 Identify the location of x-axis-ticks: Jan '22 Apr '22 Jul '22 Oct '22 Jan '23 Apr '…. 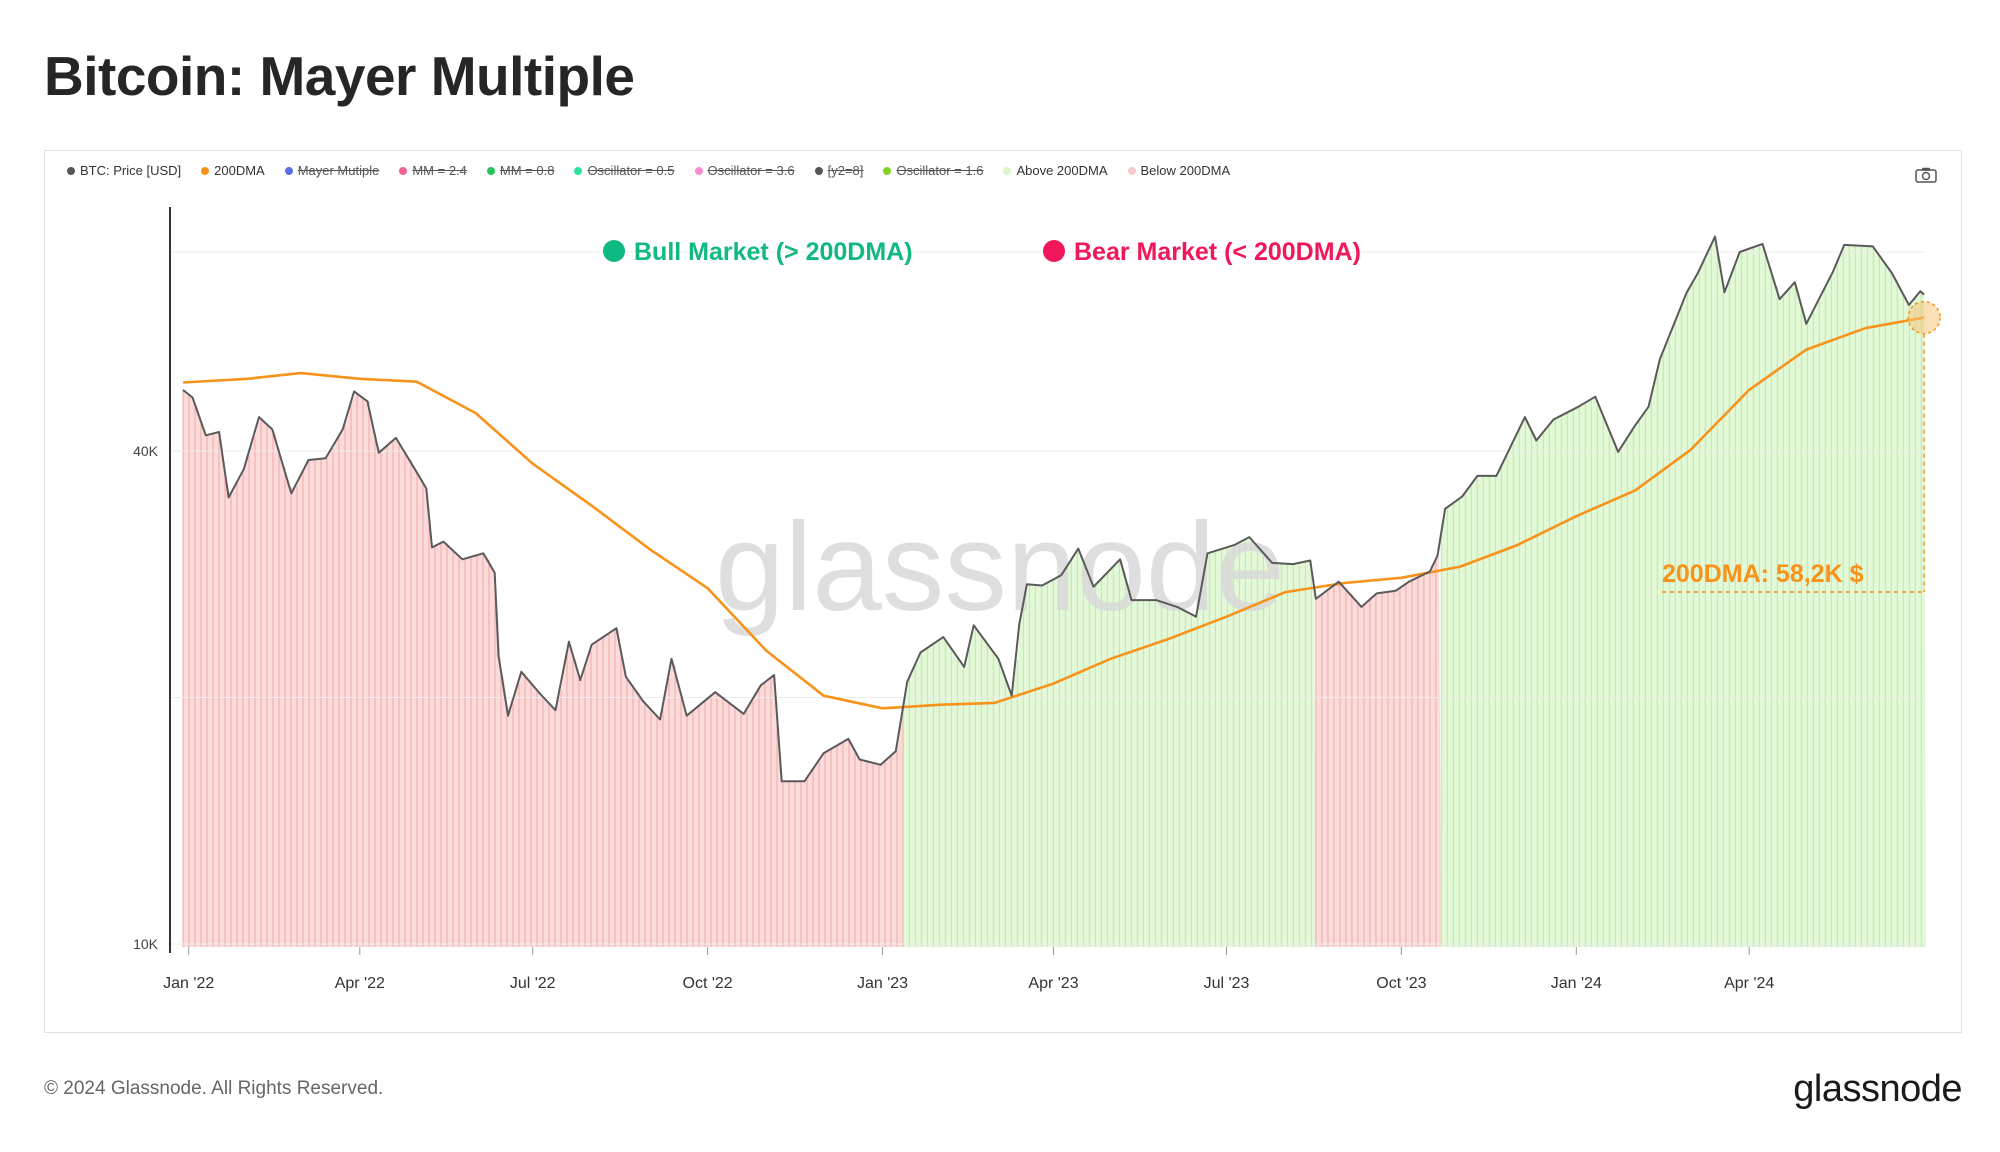
(968, 969).